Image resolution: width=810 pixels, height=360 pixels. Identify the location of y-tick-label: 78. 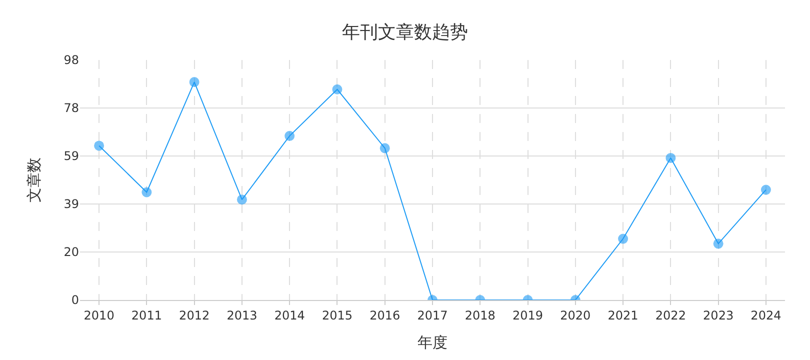
(71, 108).